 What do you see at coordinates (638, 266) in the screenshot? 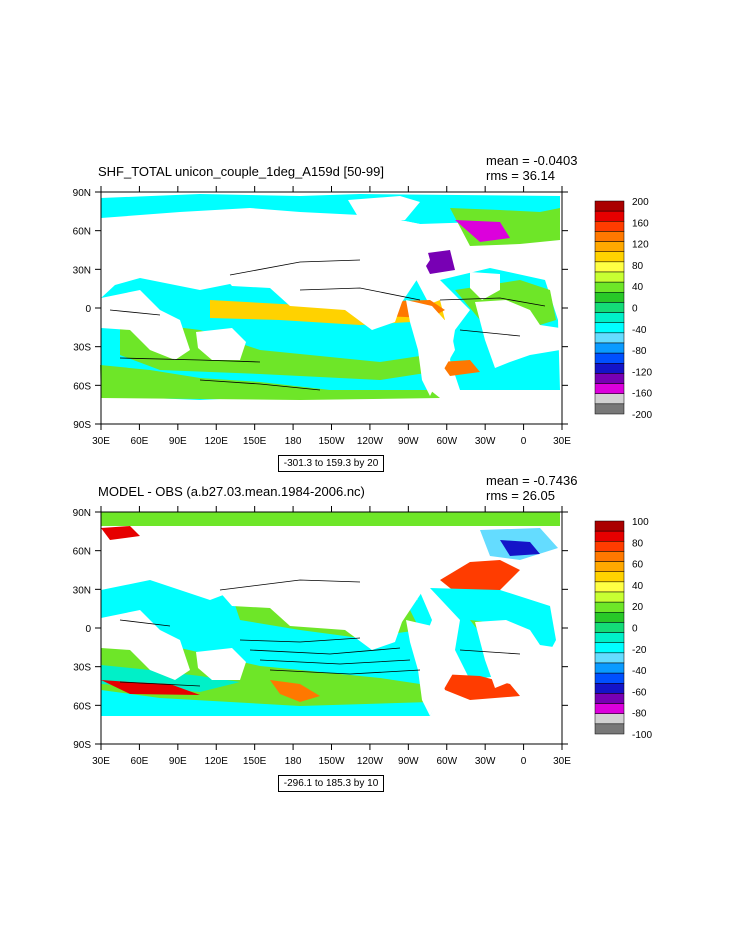
I see `colorbar-label: 80` at bounding box center [638, 266].